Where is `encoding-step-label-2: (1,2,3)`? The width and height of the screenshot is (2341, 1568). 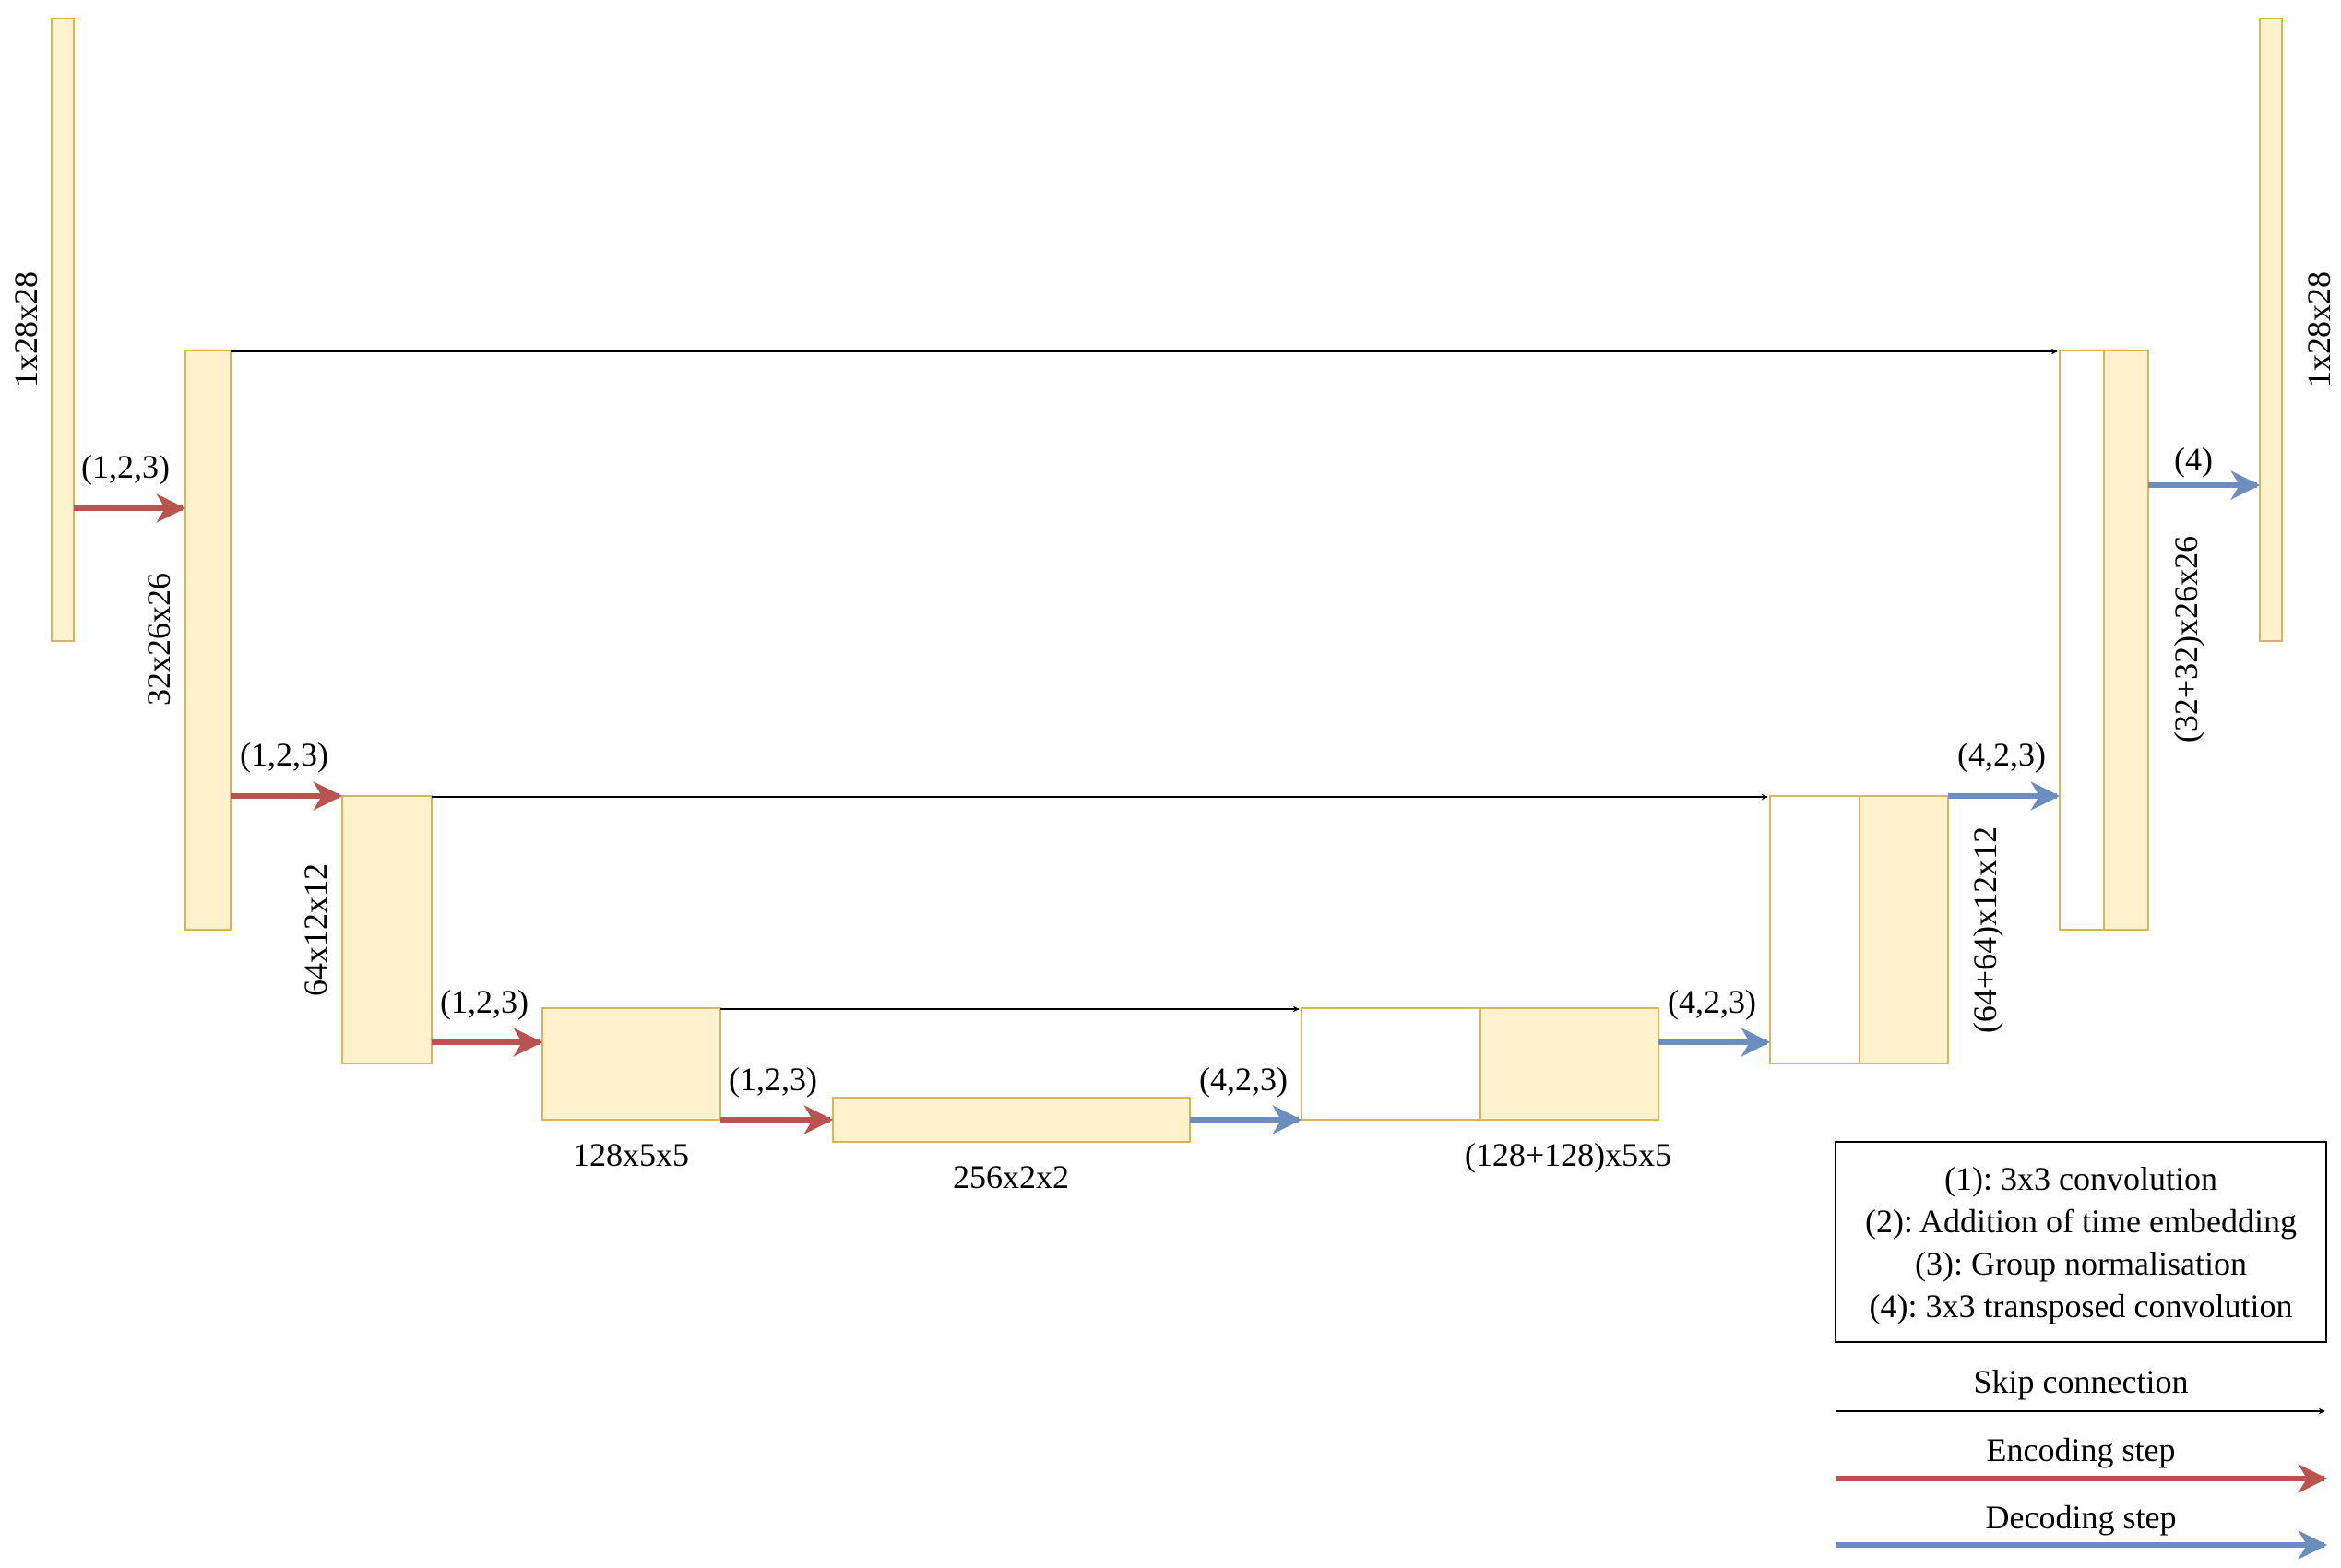 encoding-step-label-2: (1,2,3) is located at coordinates (284, 754).